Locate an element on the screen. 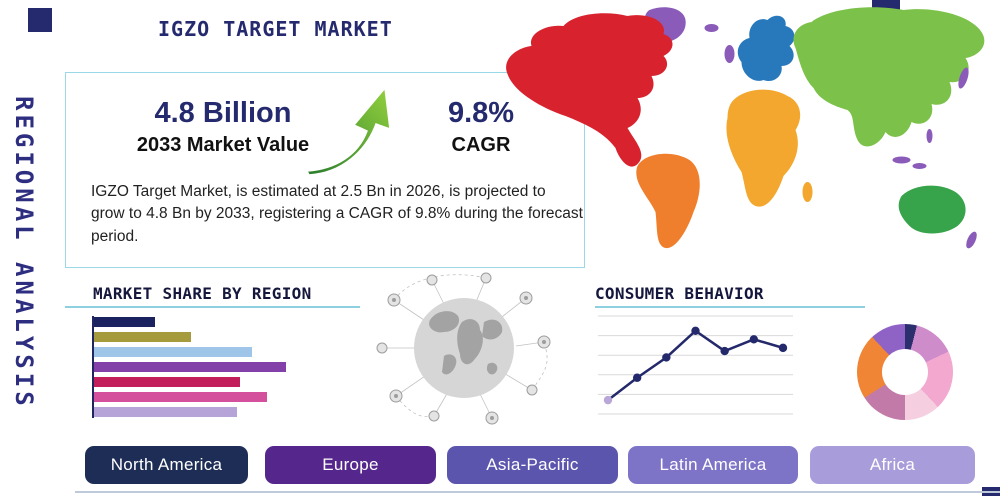 This screenshot has width=1000, height=500. map-region-madagascar is located at coordinates (807, 192).